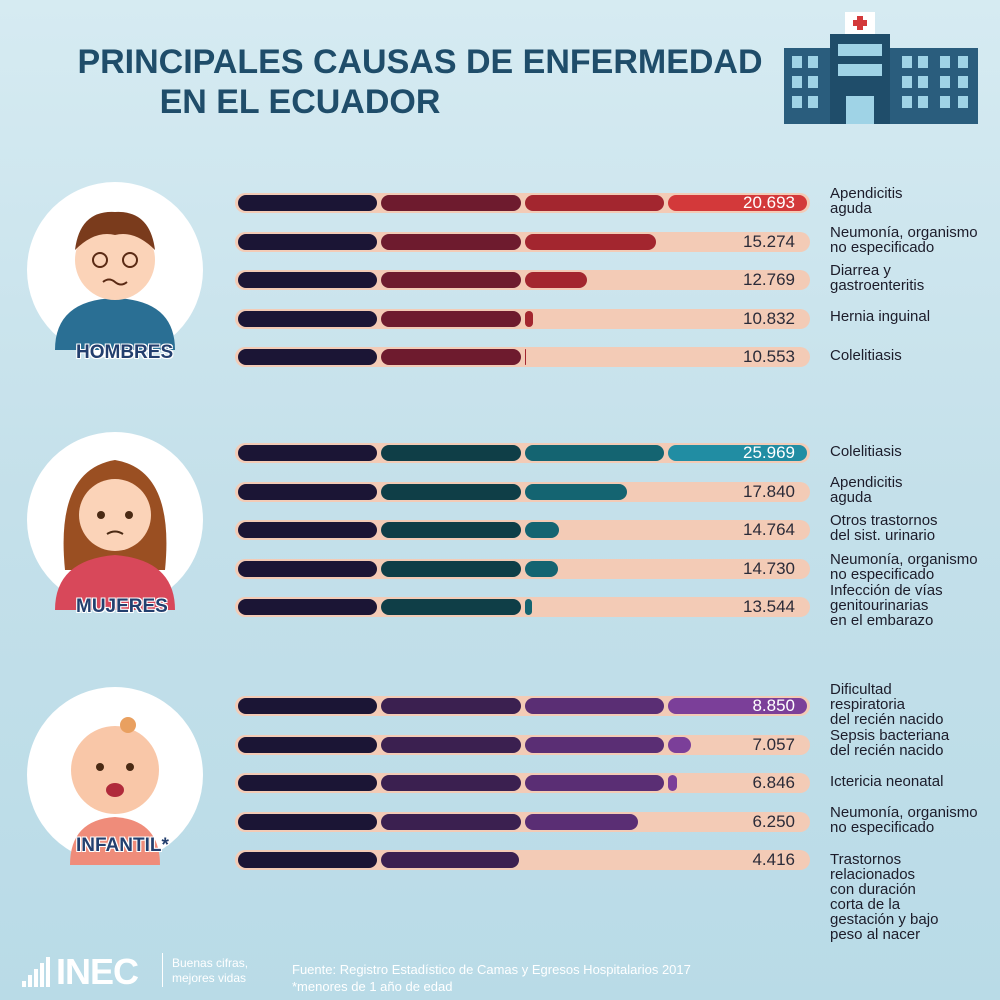 Image resolution: width=1000 pixels, height=1000 pixels. What do you see at coordinates (773, 782) in the screenshot?
I see `value-label: 6.846` at bounding box center [773, 782].